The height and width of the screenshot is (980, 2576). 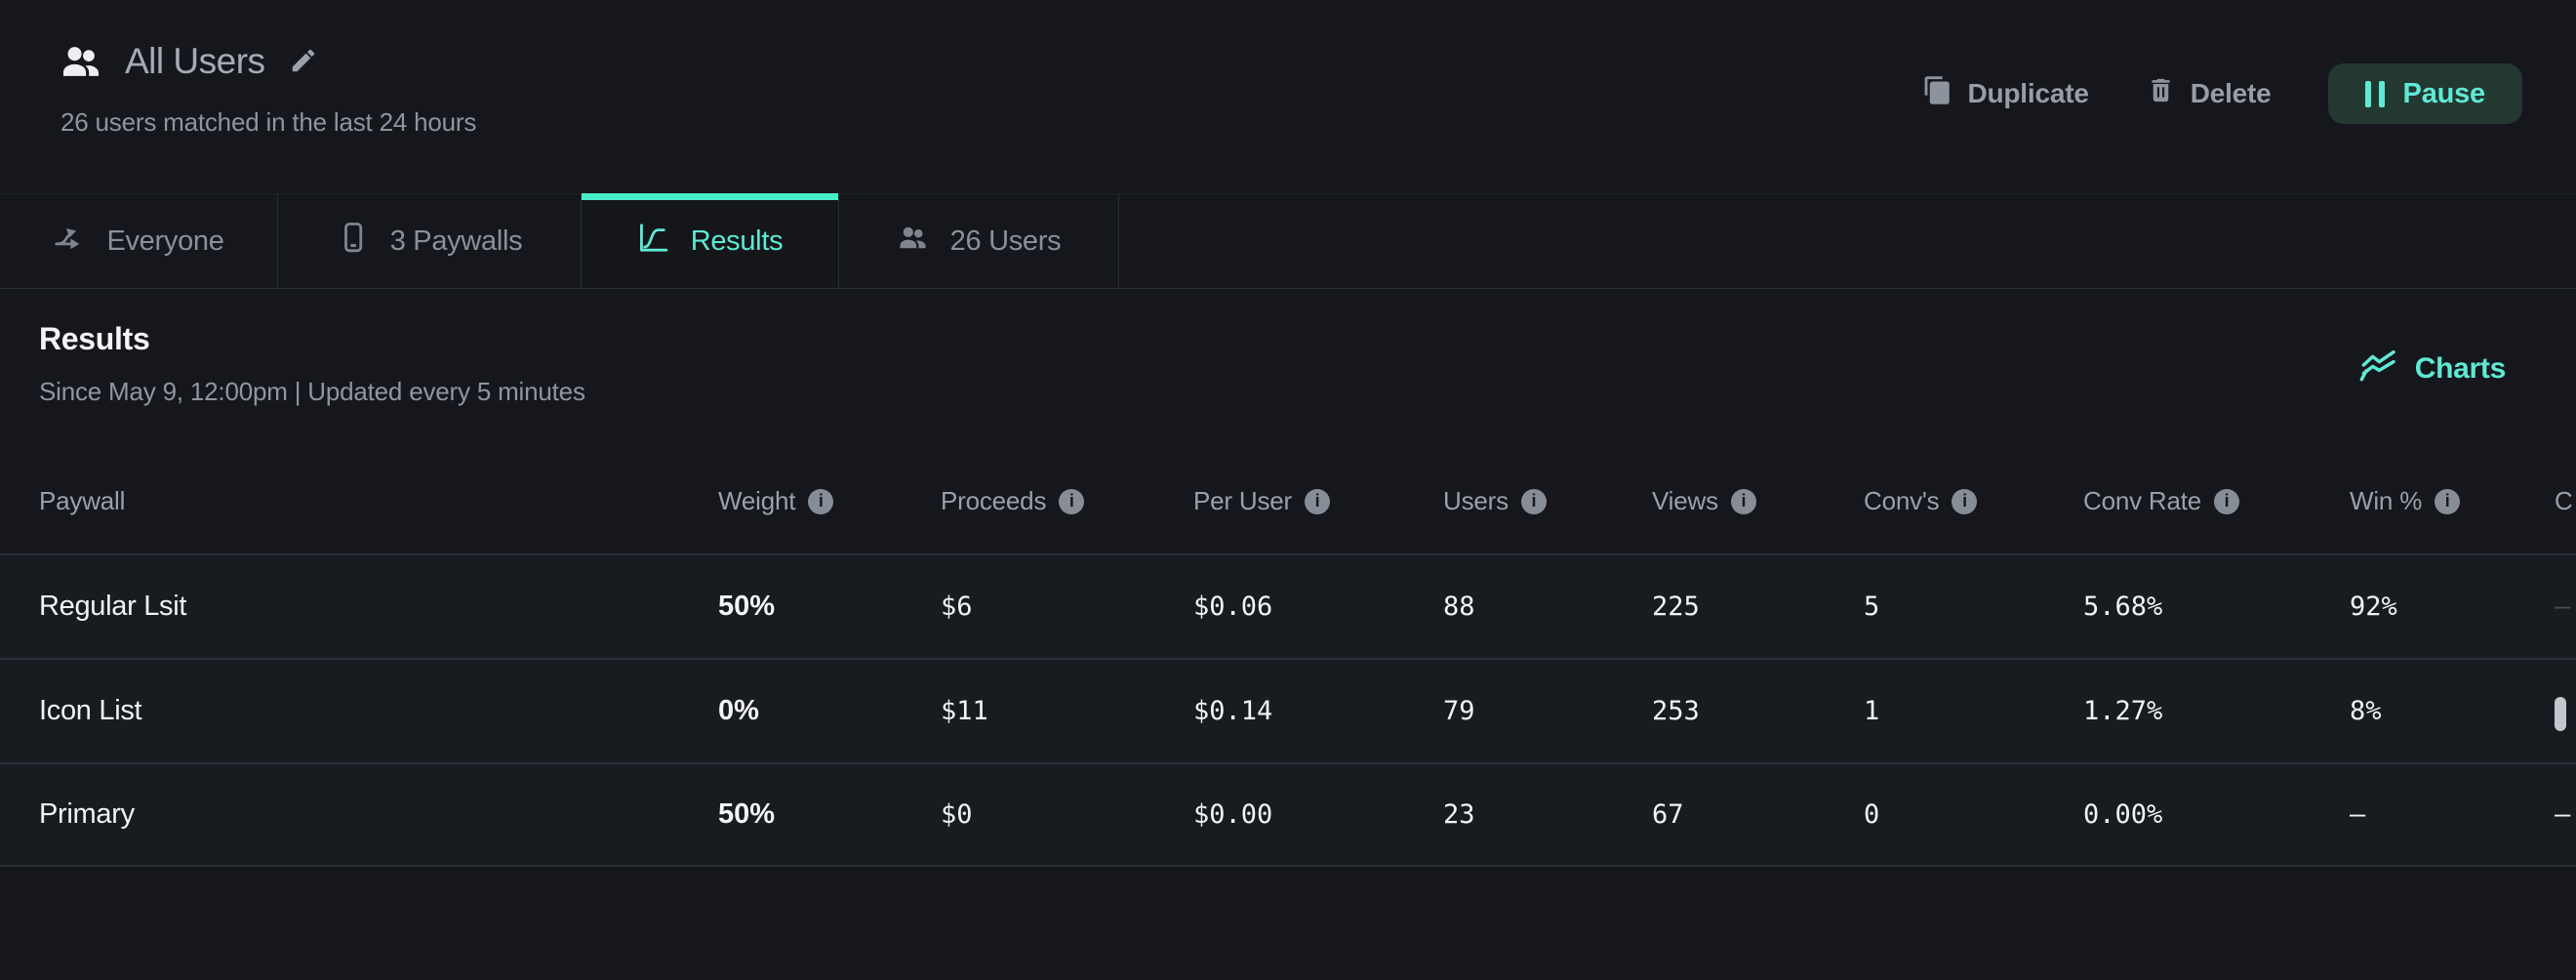 I want to click on experiment-title: All Users, so click(x=195, y=61).